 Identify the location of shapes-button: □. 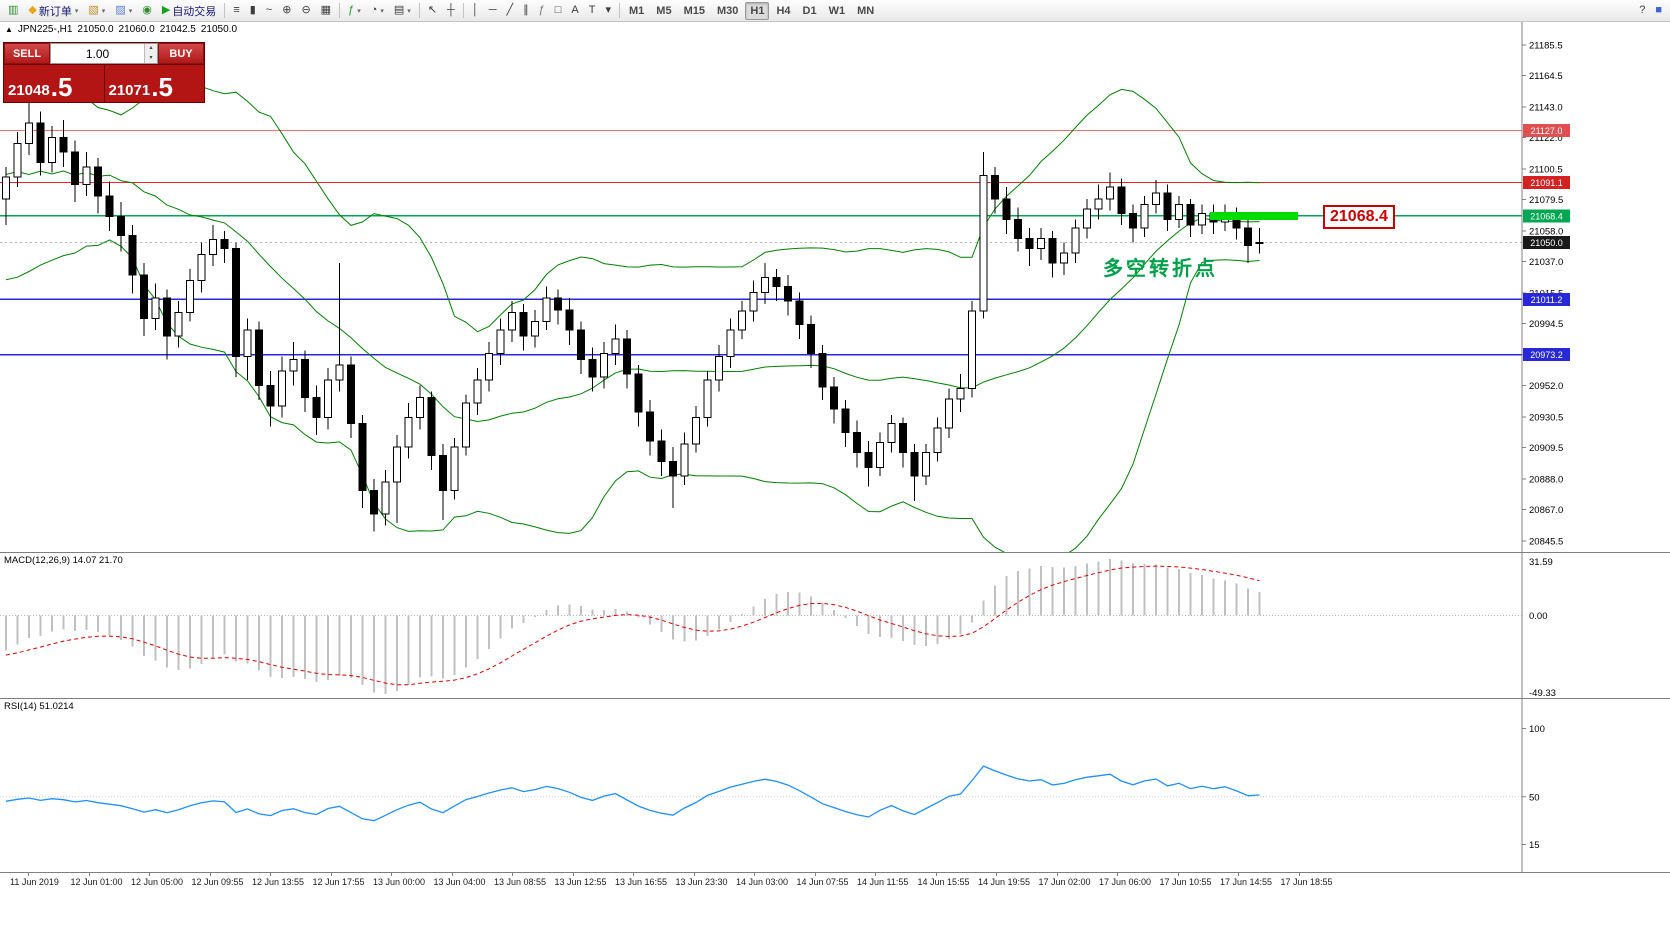
(558, 11).